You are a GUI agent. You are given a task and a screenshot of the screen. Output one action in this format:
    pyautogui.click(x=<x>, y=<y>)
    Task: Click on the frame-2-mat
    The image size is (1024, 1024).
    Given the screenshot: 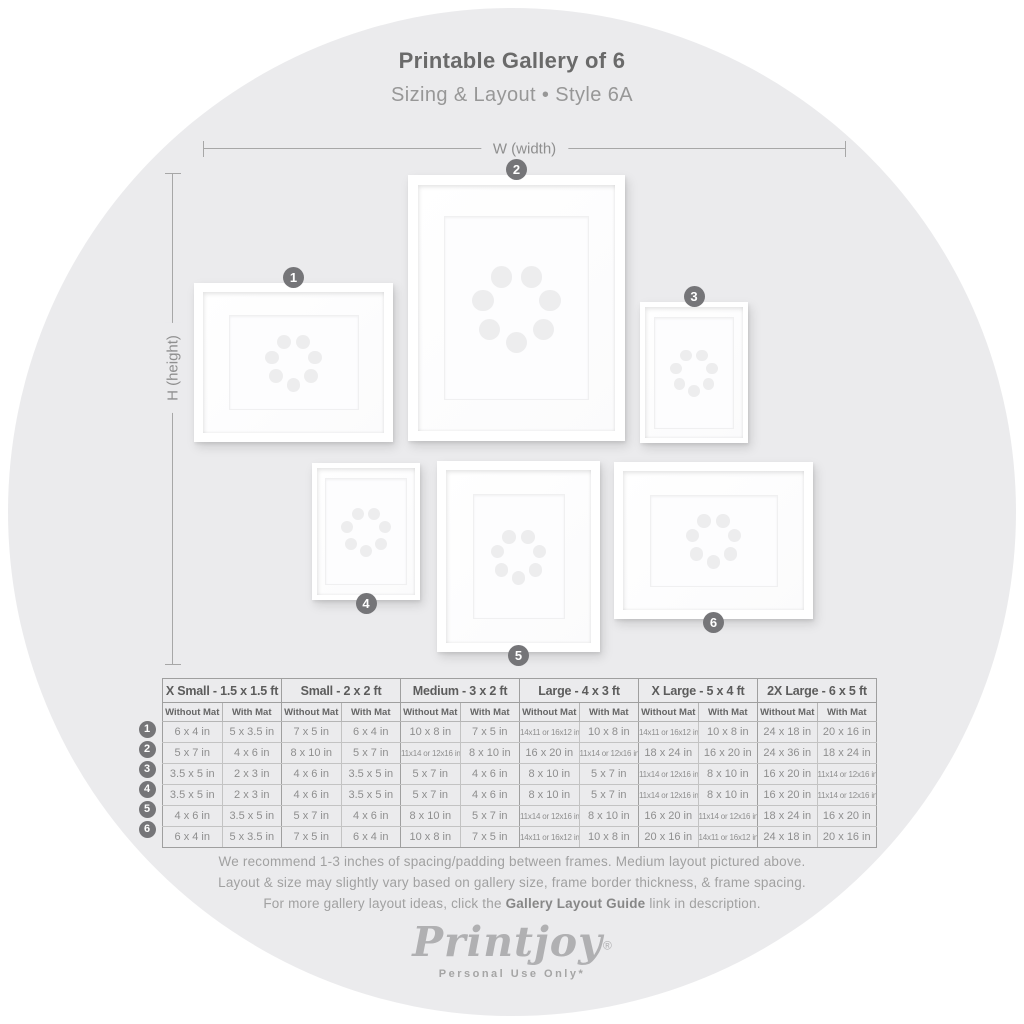 What is the action you would take?
    pyautogui.click(x=516, y=308)
    